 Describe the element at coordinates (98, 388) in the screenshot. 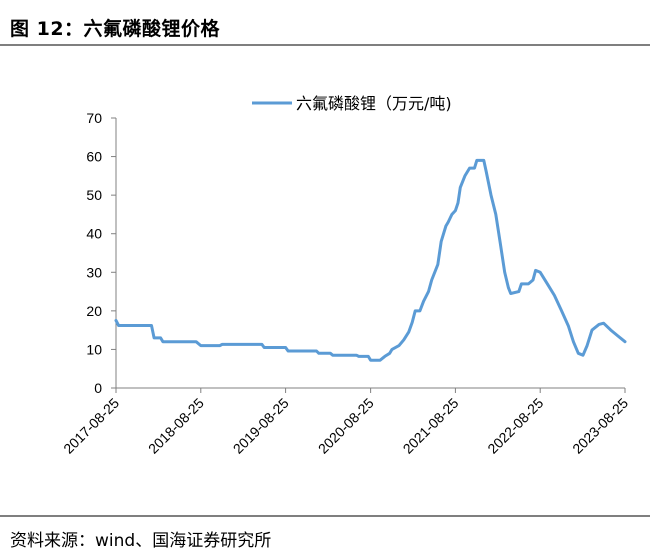

I see `y-tick-label: 0` at that location.